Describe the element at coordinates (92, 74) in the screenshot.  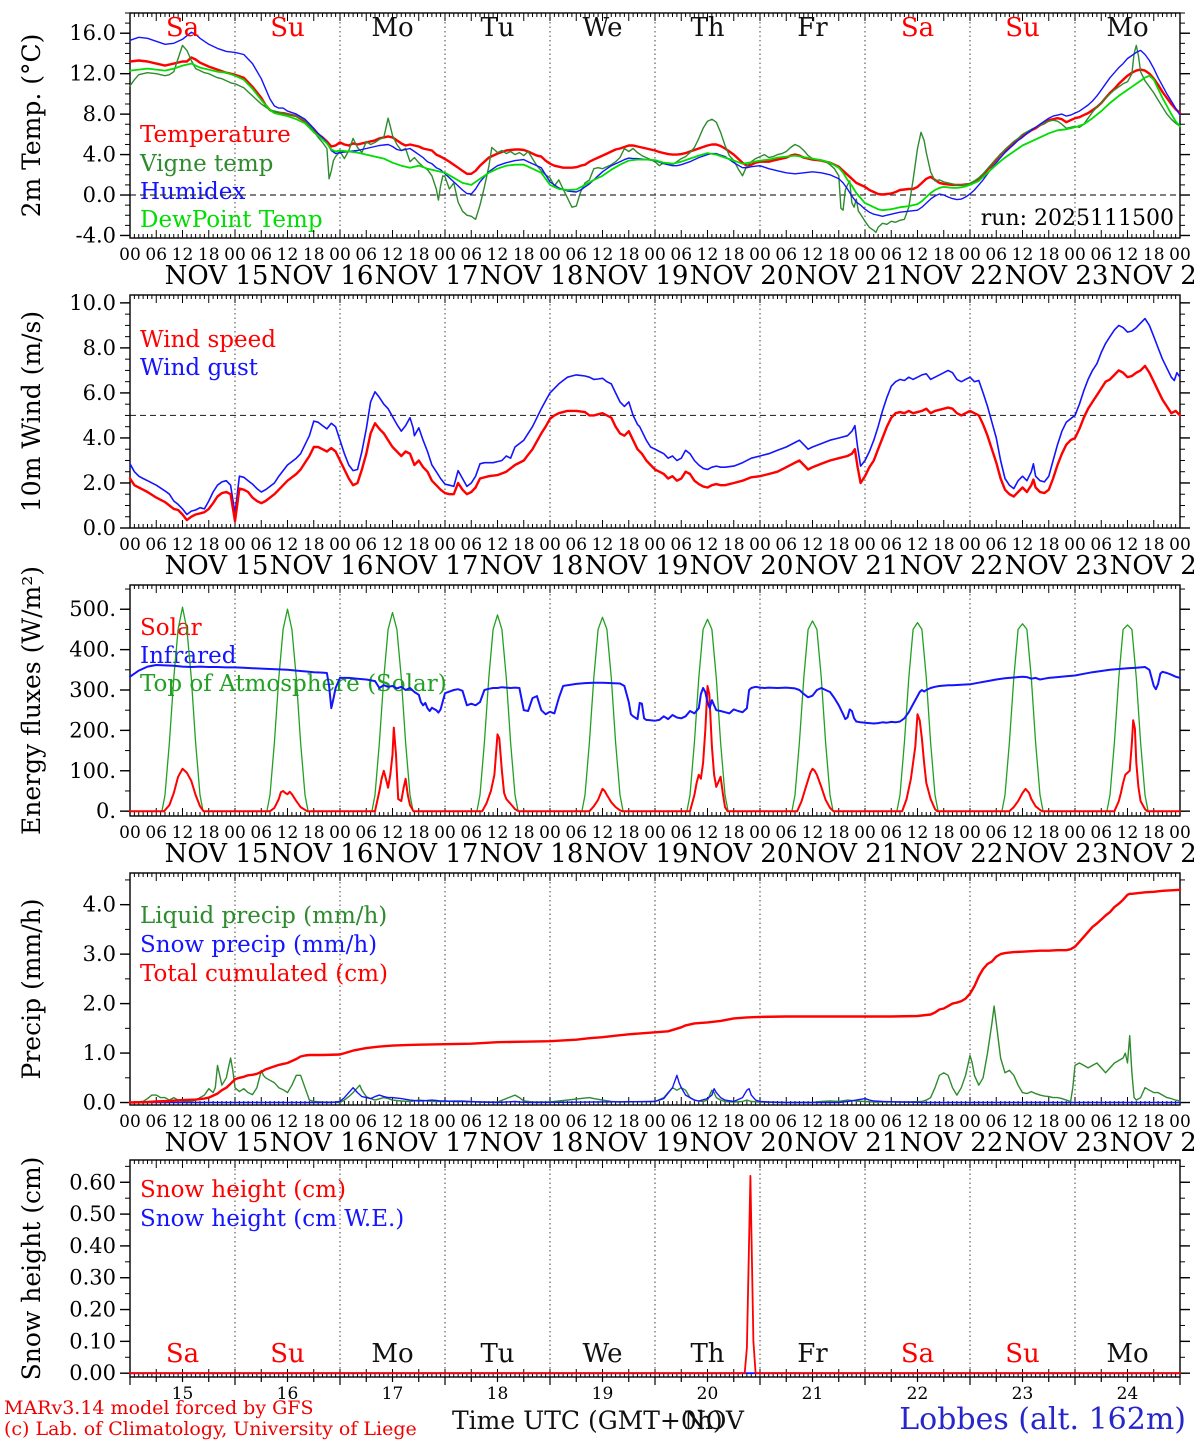
I see `svg-text: 12.0` at that location.